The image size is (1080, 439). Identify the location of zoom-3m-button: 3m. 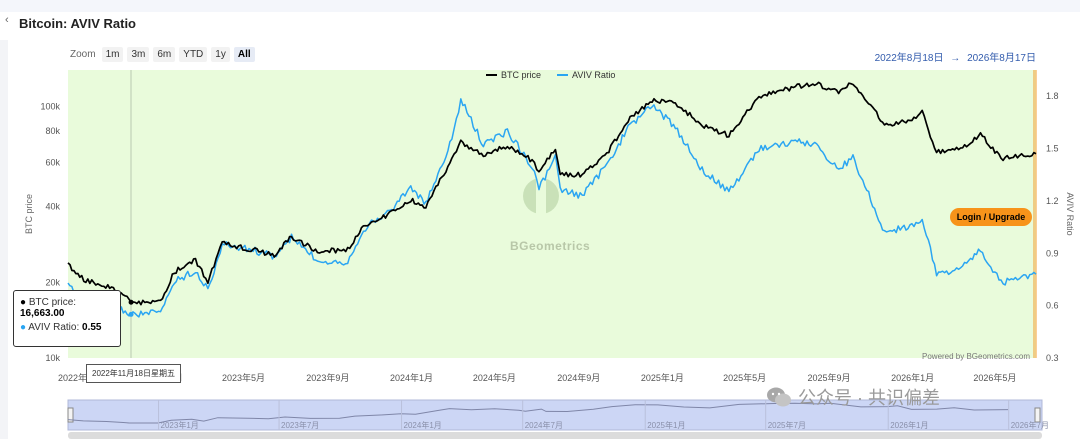
(138, 54).